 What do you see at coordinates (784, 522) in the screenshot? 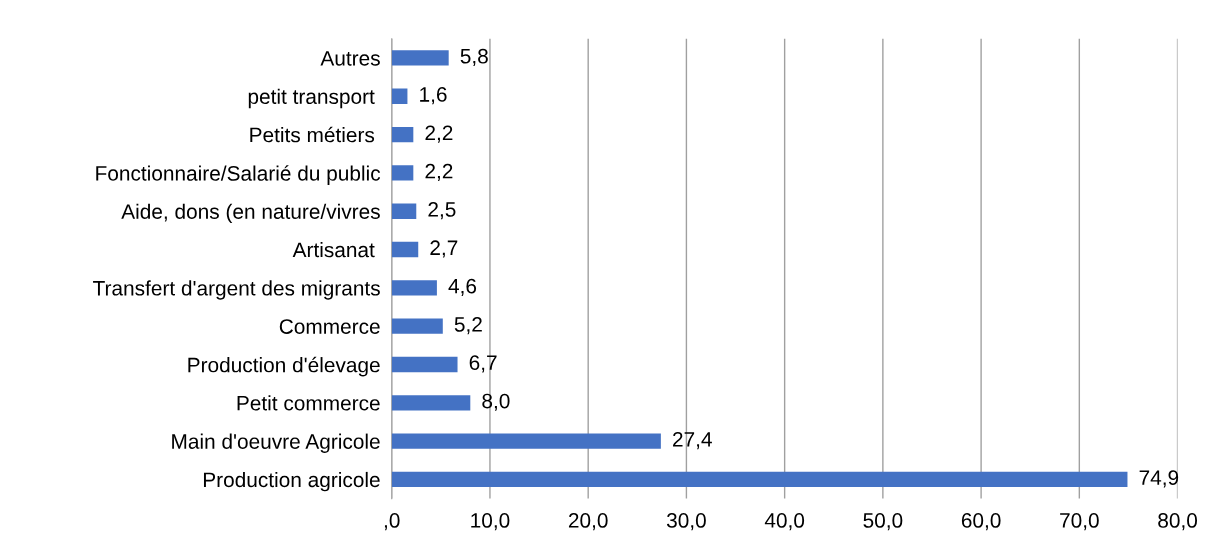
I see `x-tick-label: 40,0` at bounding box center [784, 522].